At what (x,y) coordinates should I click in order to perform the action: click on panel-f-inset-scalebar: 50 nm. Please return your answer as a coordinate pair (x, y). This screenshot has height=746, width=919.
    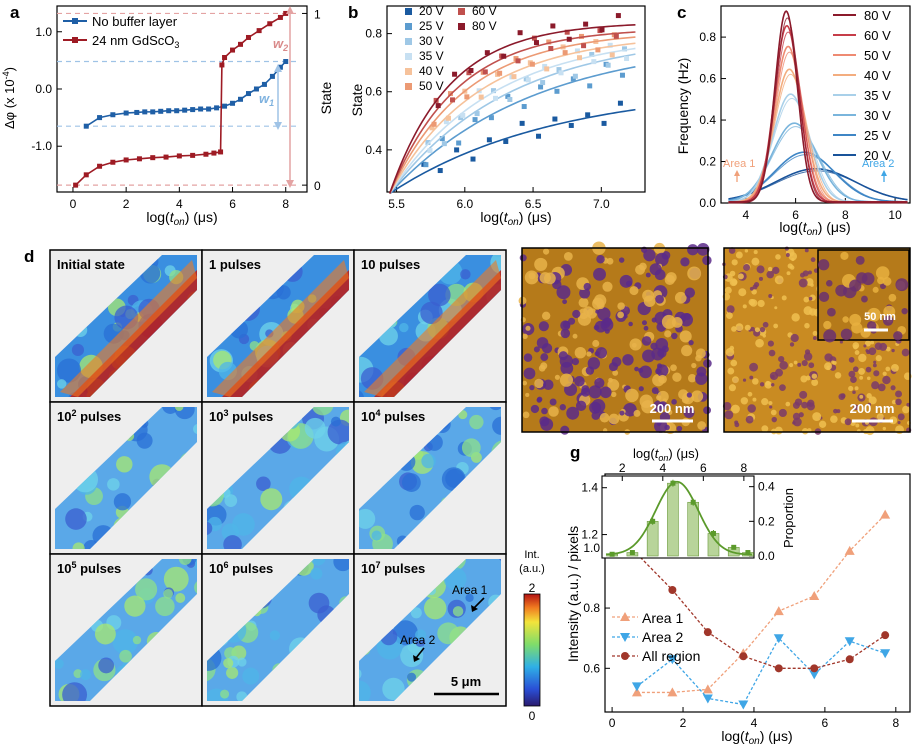
    Looking at the image, I should click on (880, 317).